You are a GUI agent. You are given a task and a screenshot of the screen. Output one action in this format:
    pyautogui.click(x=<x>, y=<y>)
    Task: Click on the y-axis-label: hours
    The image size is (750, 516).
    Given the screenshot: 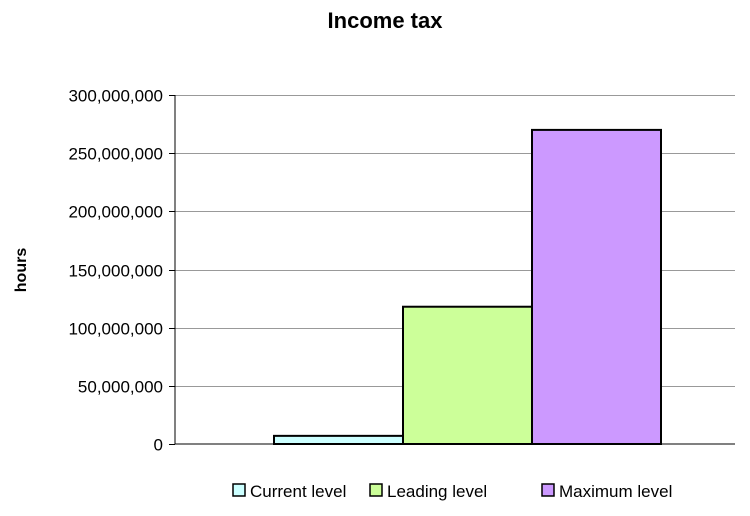 What is the action you would take?
    pyautogui.click(x=21, y=270)
    